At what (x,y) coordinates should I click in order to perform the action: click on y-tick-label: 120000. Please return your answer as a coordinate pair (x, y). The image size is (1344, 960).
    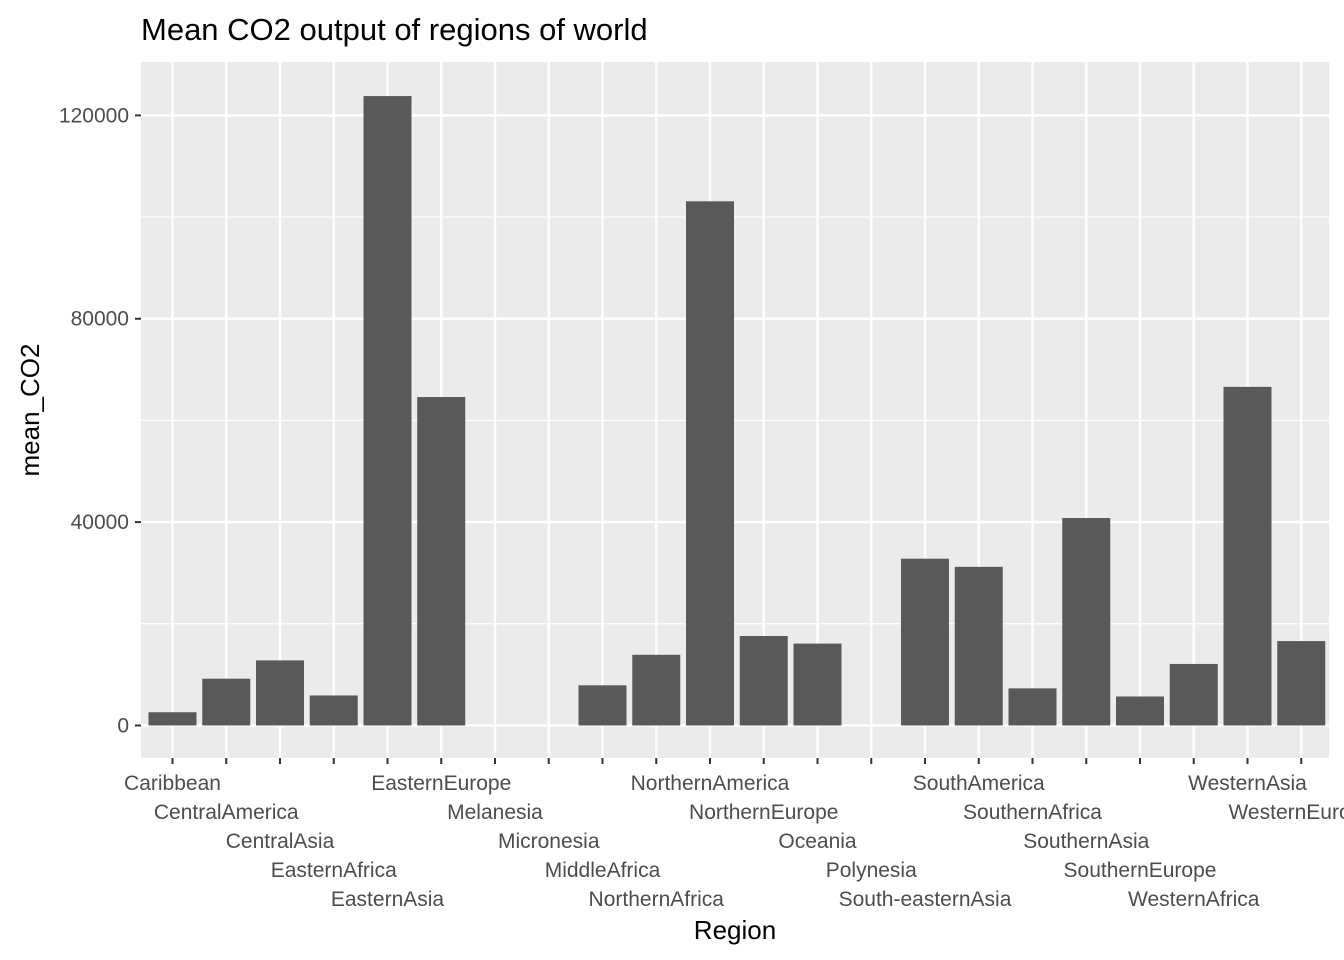
    Looking at the image, I should click on (94, 115).